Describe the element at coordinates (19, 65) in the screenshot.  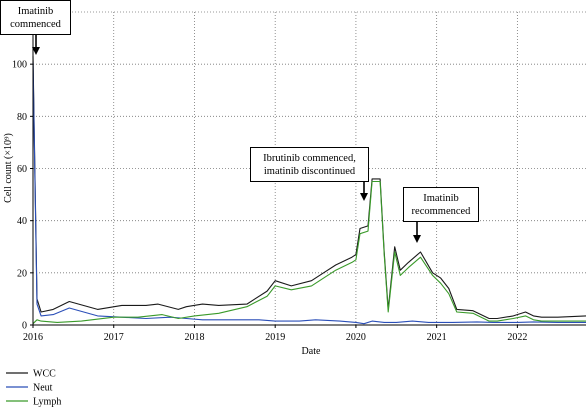
I see `y-tick-label: 100` at that location.